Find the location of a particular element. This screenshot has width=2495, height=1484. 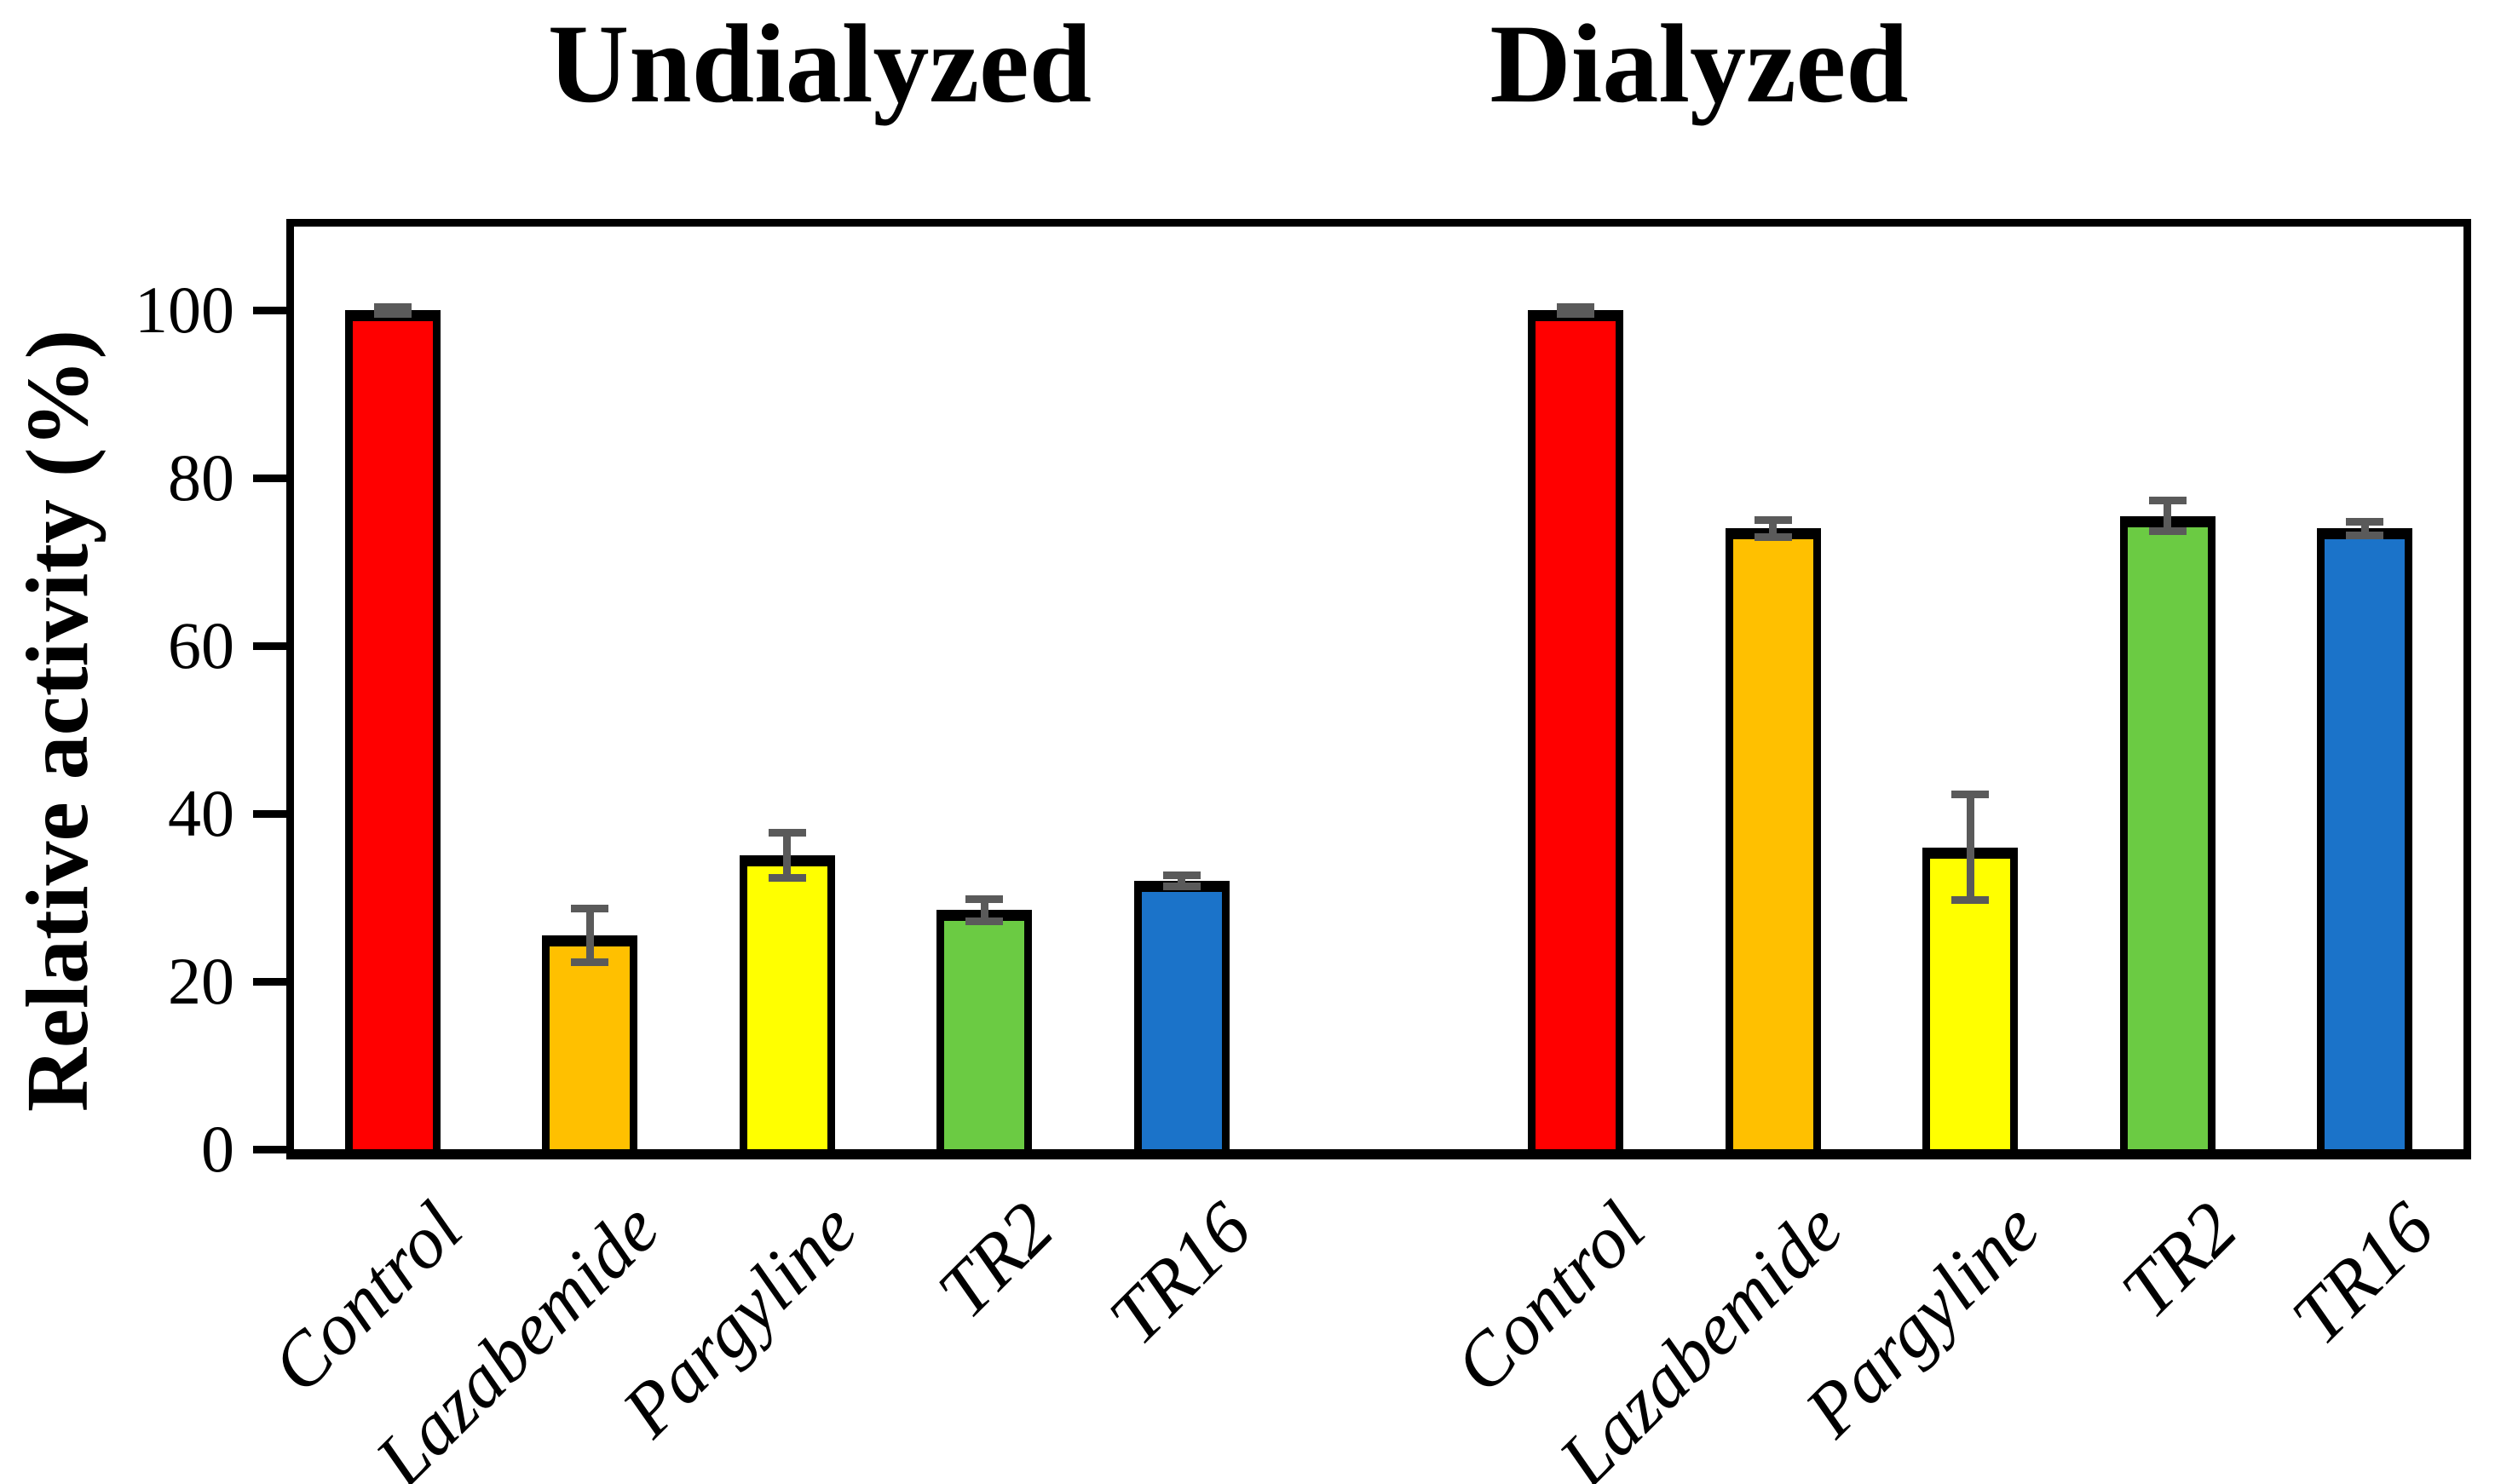

x-label-dialyzed-tr16: TR16 is located at coordinates (2363, 1273).